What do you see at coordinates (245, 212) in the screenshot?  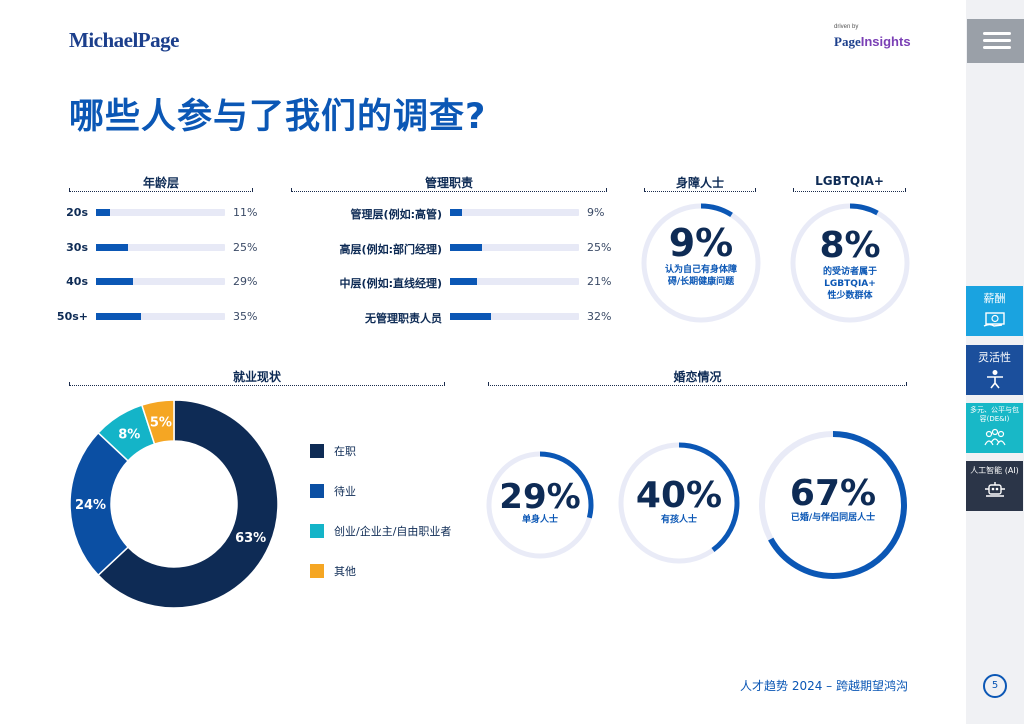 I see `age-bar-value: 11%` at bounding box center [245, 212].